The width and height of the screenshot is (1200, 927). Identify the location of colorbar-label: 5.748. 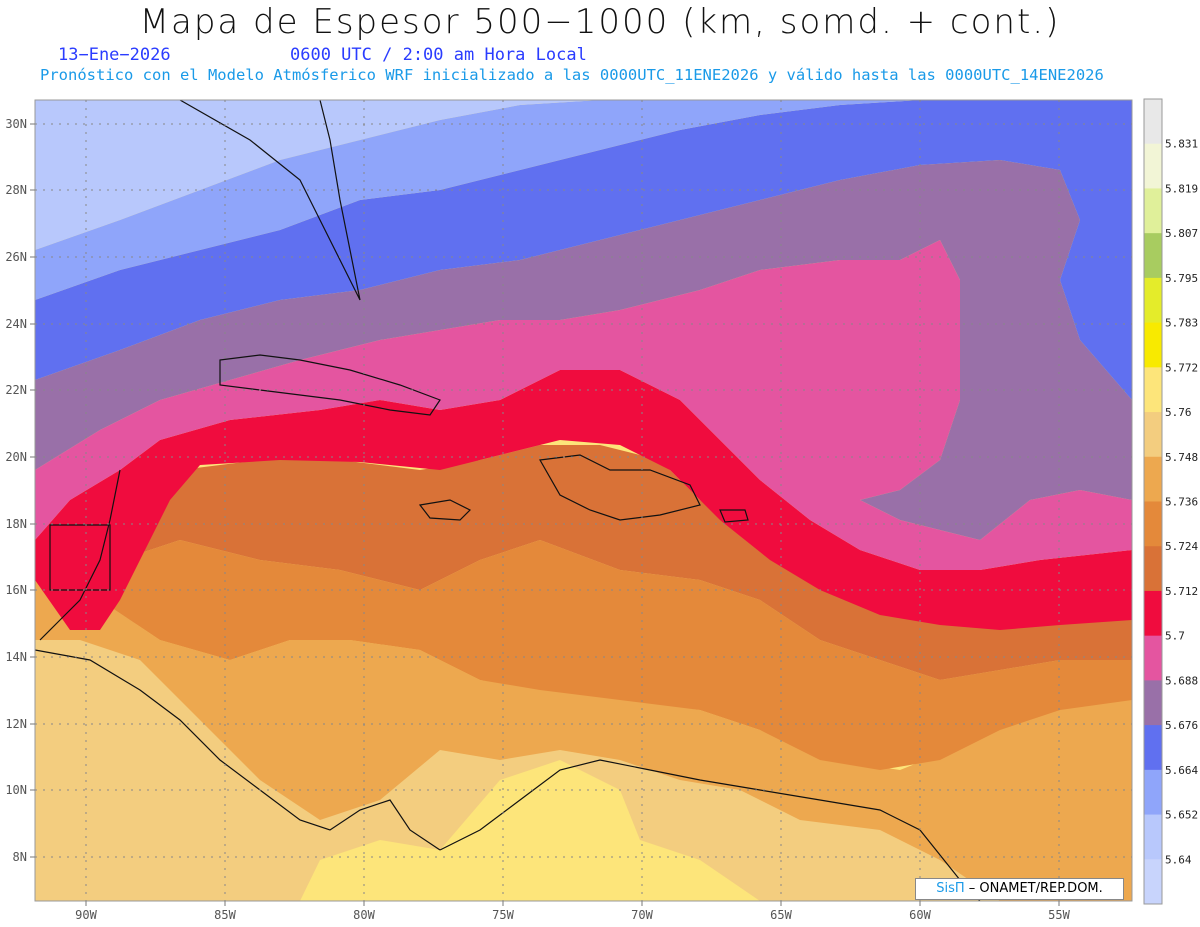
(1181, 457).